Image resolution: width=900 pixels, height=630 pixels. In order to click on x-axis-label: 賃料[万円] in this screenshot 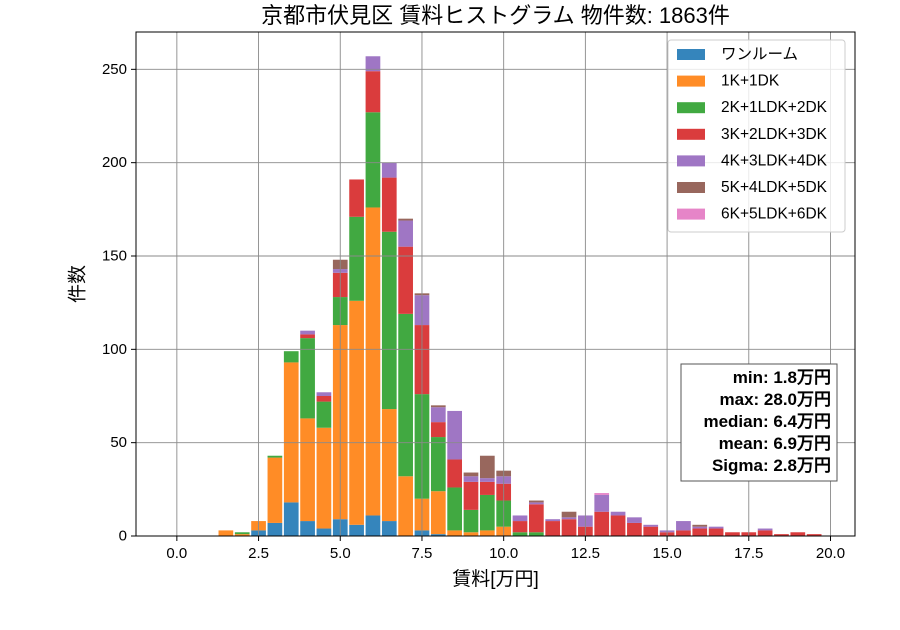, I will do `click(495, 579)`.